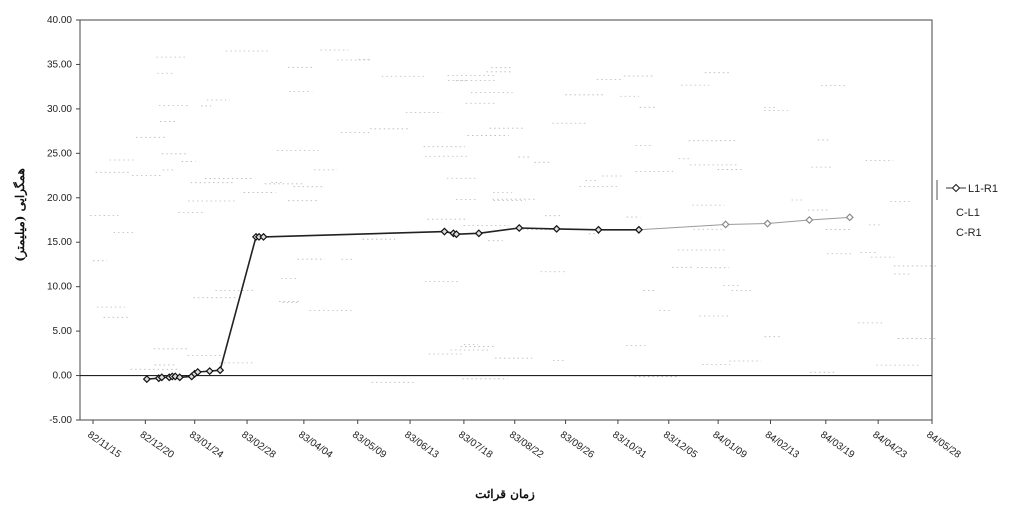  Describe the element at coordinates (969, 233) in the screenshot. I see `legend-item-label: C-R1` at that location.